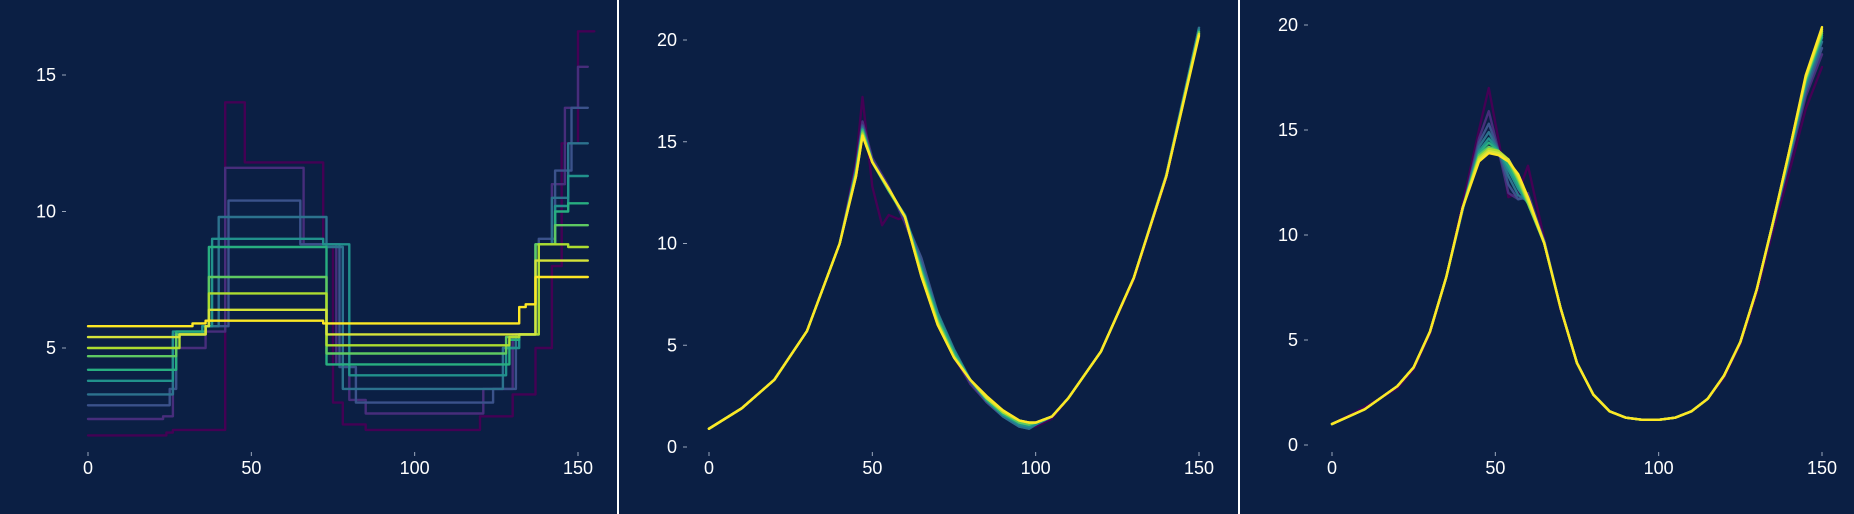  What do you see at coordinates (618, 257) in the screenshot?
I see `panel-divider-left` at bounding box center [618, 257].